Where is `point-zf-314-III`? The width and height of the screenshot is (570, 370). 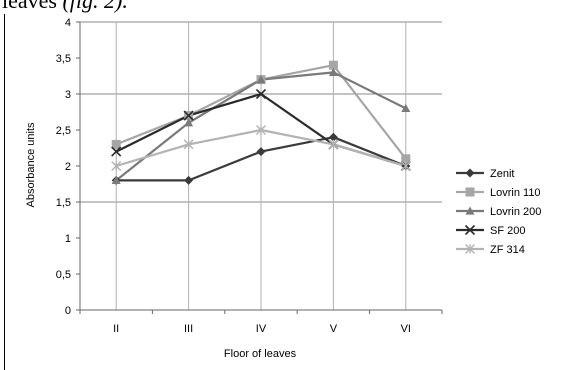 point-zf-314-III is located at coordinates (188, 144).